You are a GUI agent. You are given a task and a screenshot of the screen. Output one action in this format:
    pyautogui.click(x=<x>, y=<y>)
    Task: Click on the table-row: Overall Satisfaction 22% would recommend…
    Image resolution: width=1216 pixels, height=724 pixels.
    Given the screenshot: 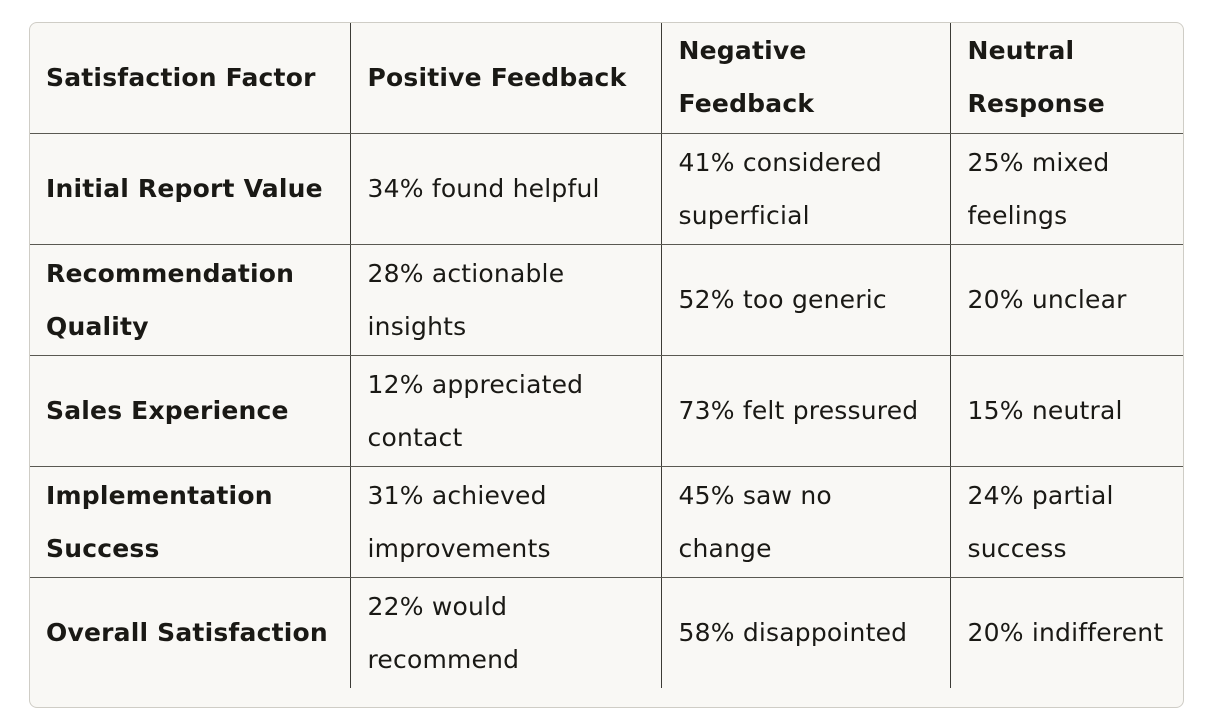 What is the action you would take?
    pyautogui.click(x=606, y=632)
    